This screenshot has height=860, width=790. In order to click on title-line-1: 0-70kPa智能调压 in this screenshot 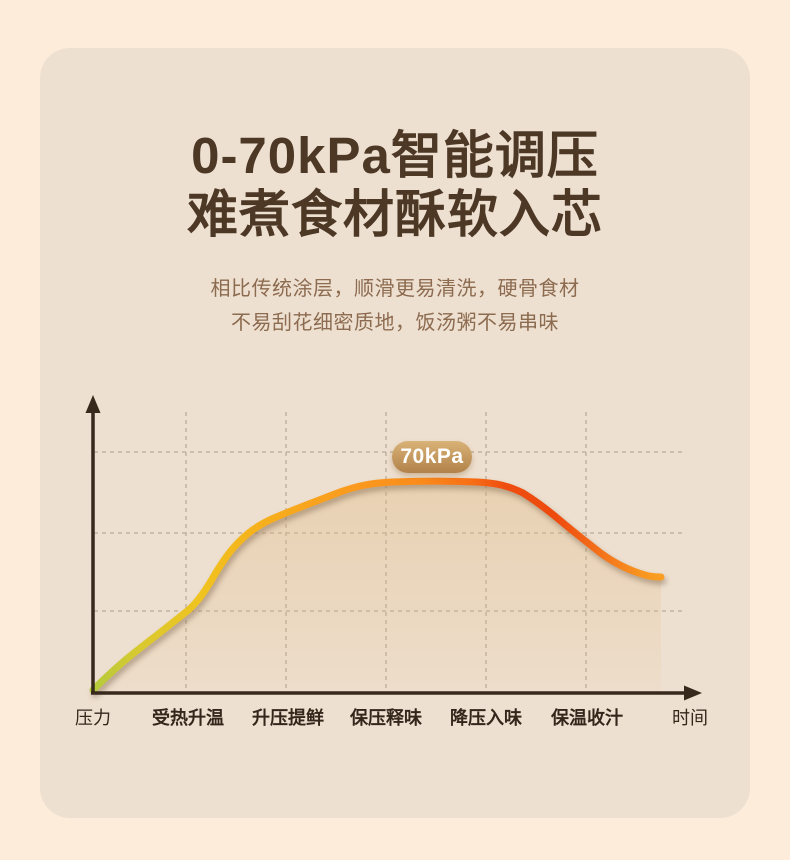, I will do `click(395, 155)`.